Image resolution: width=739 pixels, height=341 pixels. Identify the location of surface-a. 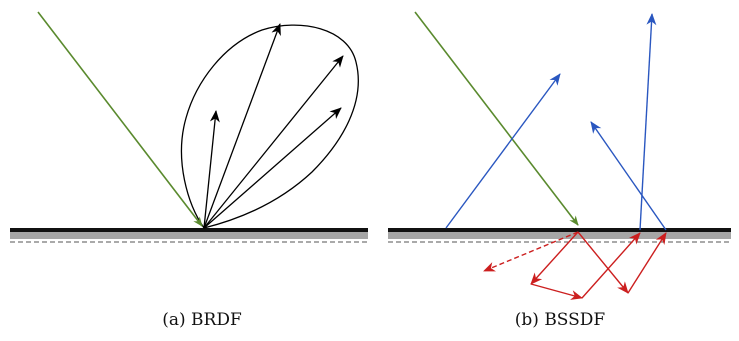
(189, 235).